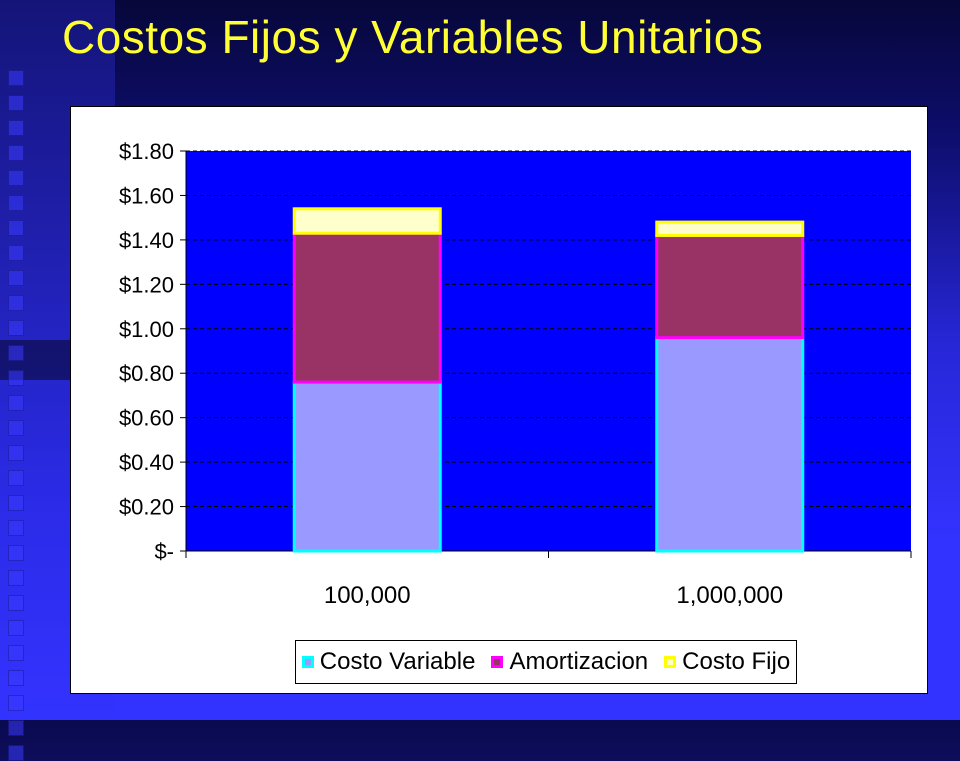 This screenshot has height=761, width=960. Describe the element at coordinates (497, 662) in the screenshot. I see `legend-swatch-amortizacion` at that location.